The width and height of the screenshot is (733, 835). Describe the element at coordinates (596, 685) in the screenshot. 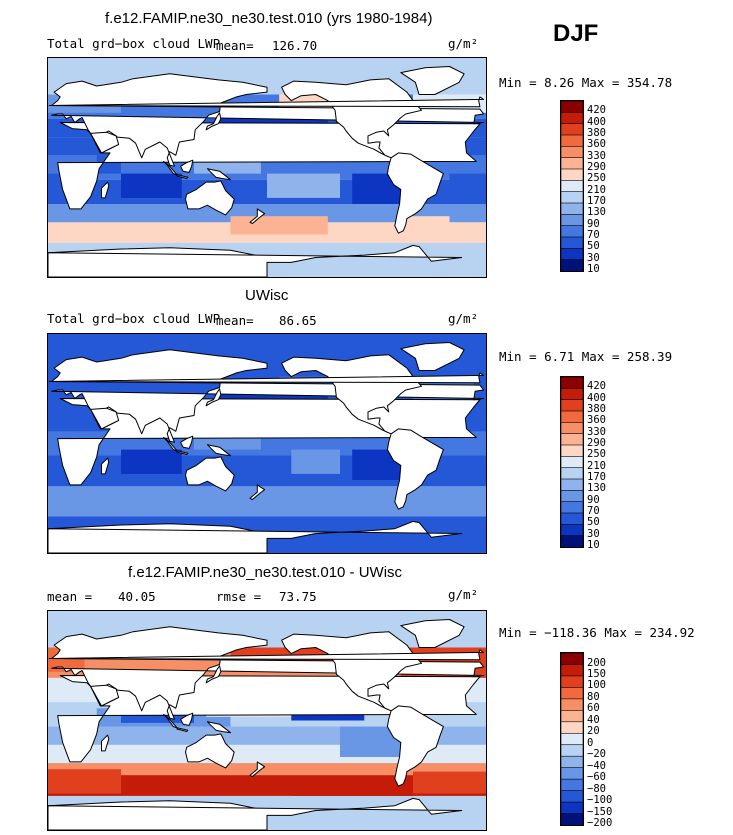

I see `colorbar-tick-label: 100` at that location.